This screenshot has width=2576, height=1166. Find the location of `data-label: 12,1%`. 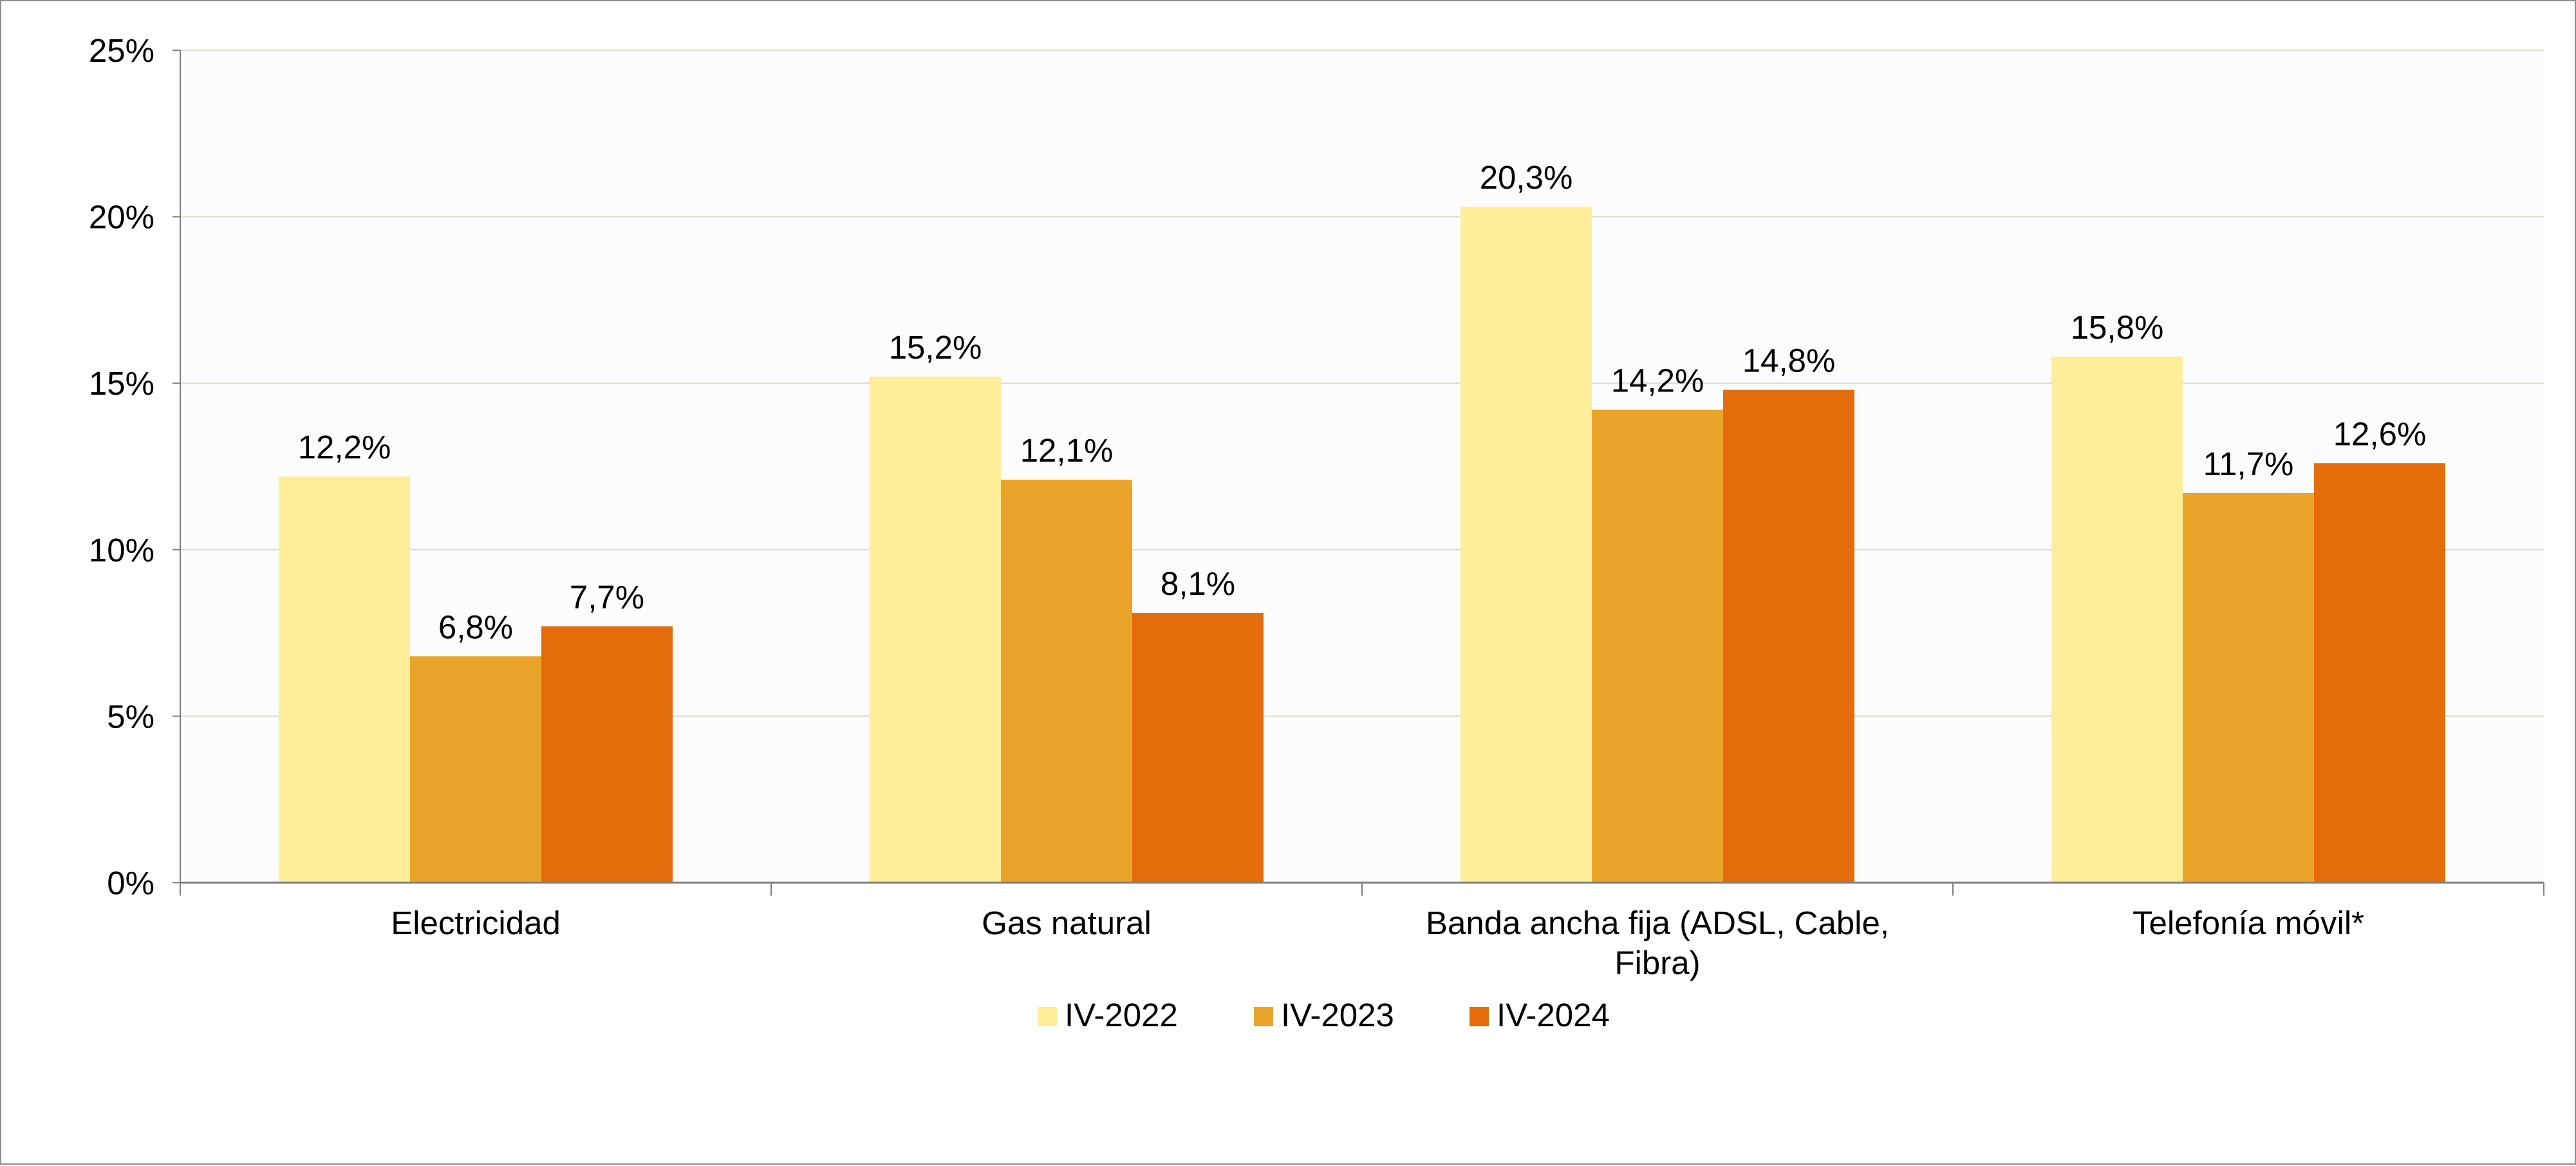

data-label: 12,1% is located at coordinates (1067, 450).